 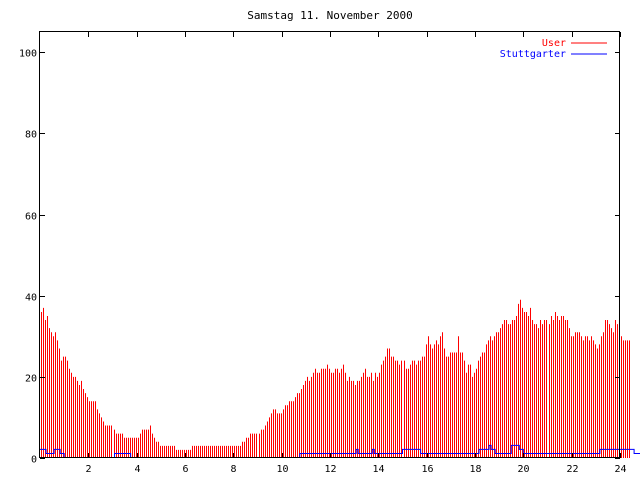 I want to click on x-tick-label: 22, so click(x=572, y=469).